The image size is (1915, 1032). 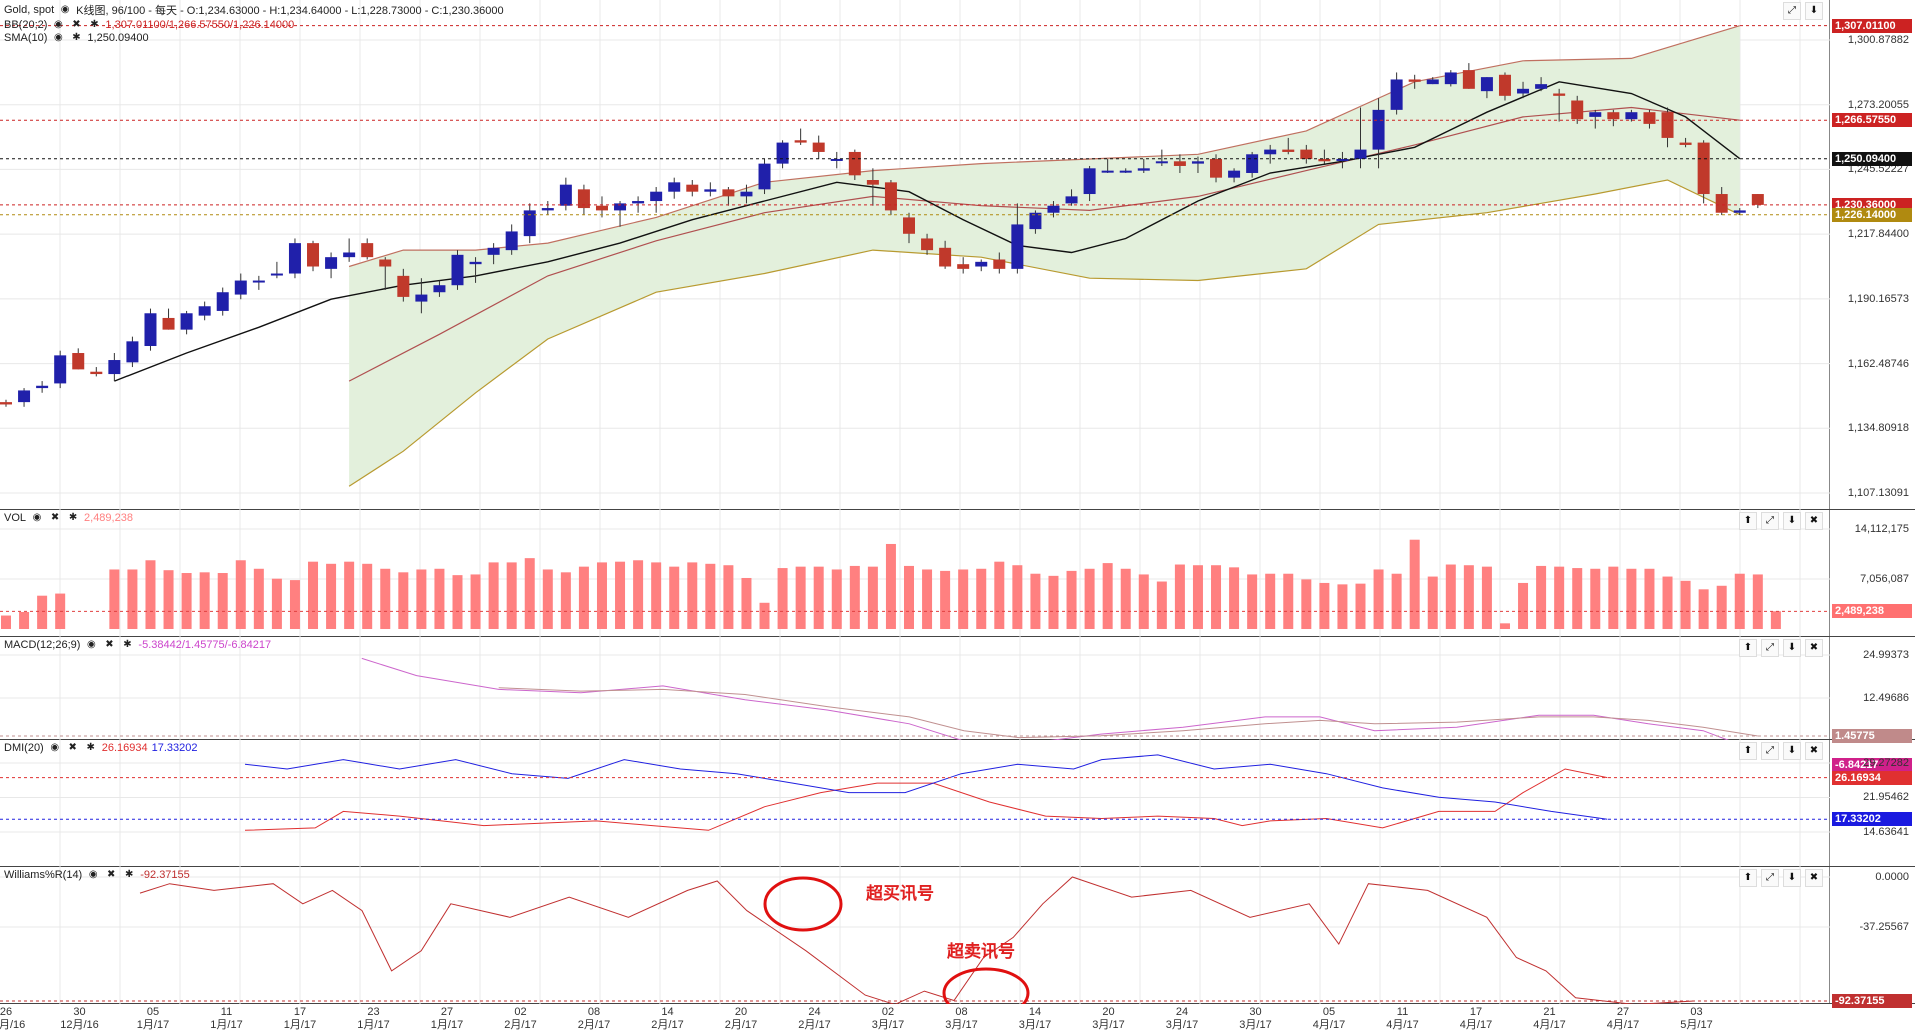 I want to click on date-month: 1月/17, so click(x=373, y=1025).